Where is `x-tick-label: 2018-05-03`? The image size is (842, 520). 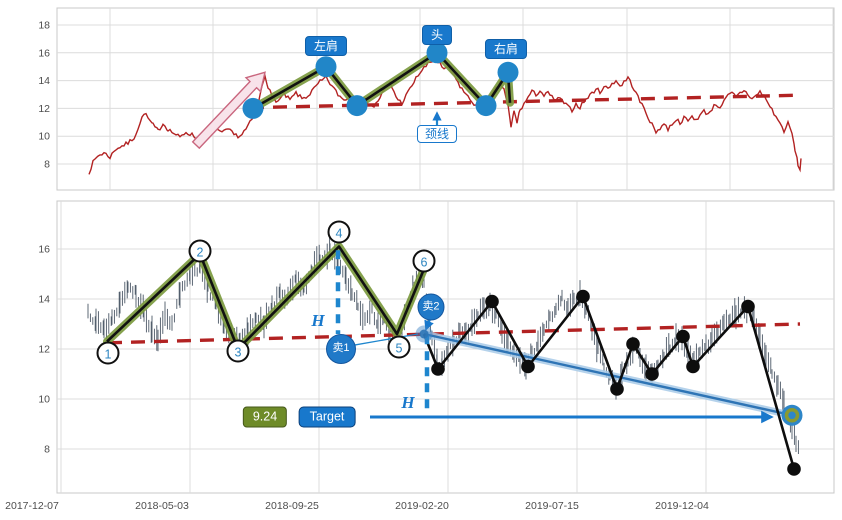
x-tick-label: 2018-05-03 is located at coordinates (162, 506).